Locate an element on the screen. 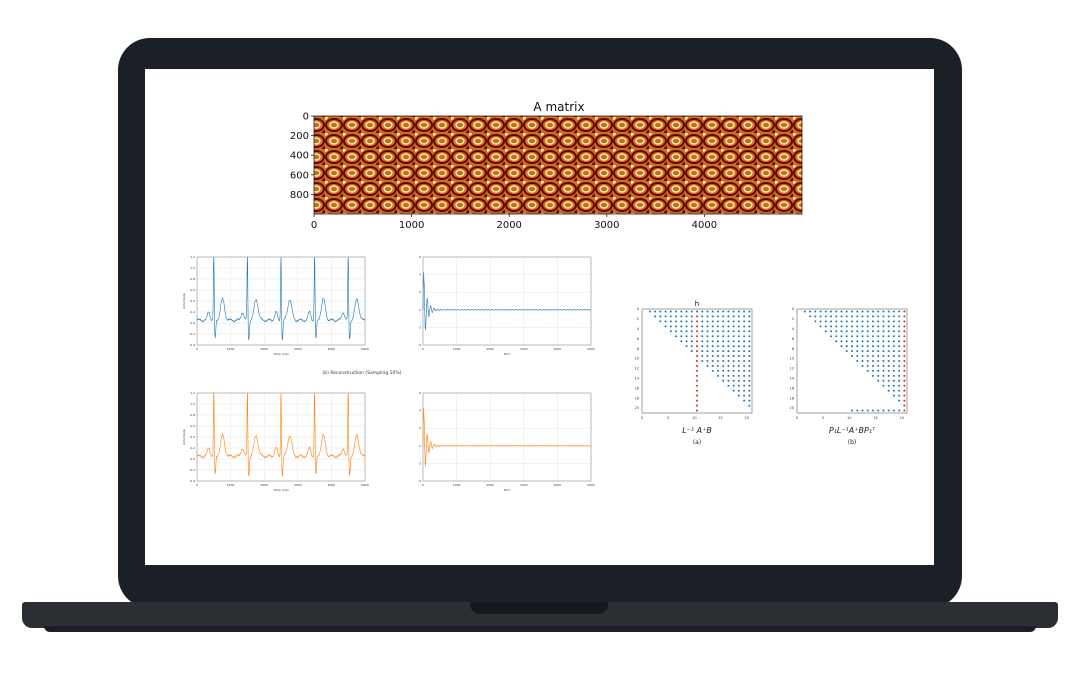 The width and height of the screenshot is (1080, 686). plot-frame is located at coordinates (507, 301).